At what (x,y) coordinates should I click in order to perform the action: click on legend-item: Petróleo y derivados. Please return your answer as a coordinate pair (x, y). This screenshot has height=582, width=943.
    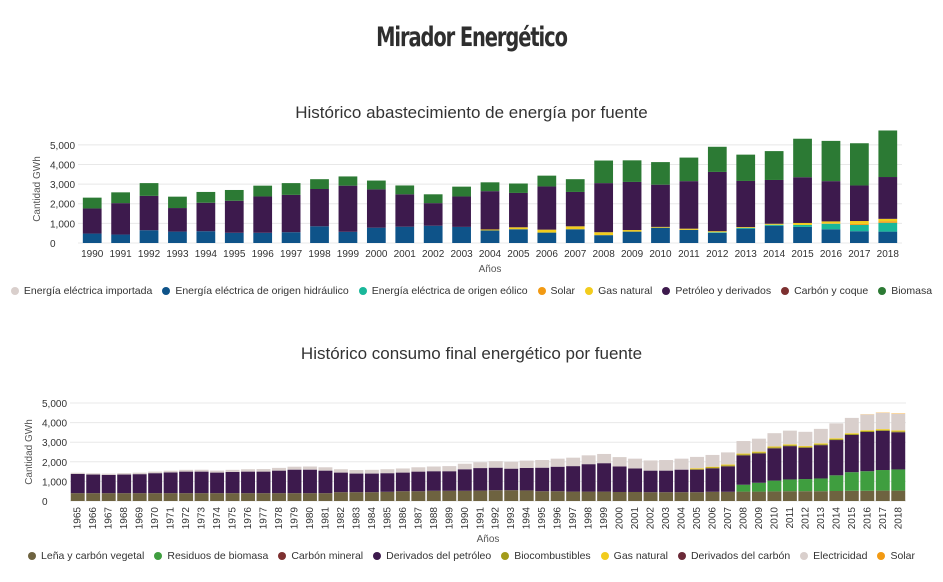
    Looking at the image, I should click on (716, 291).